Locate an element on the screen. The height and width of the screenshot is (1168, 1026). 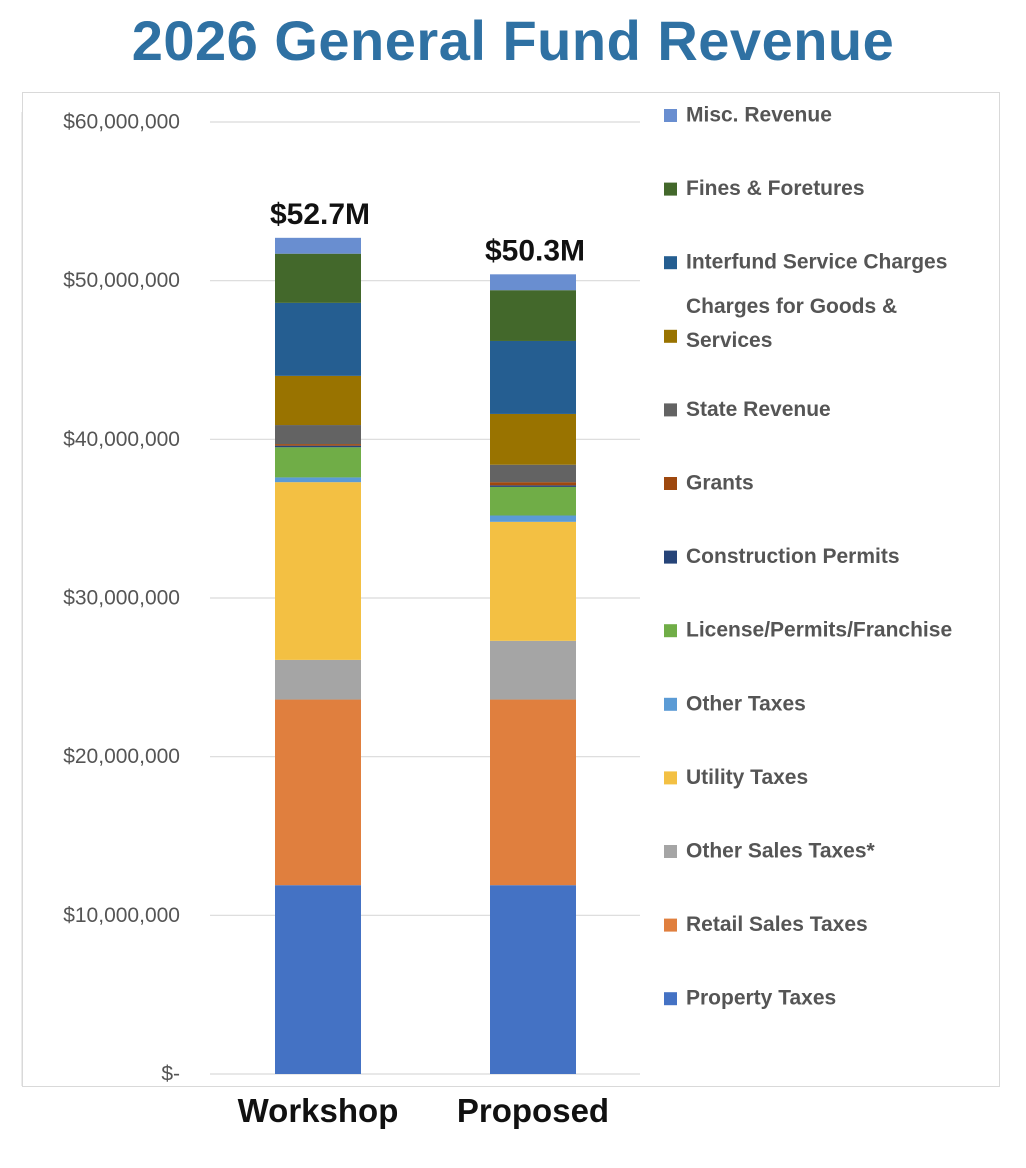
y-tick-label: $50,000,000 is located at coordinates (121, 280).